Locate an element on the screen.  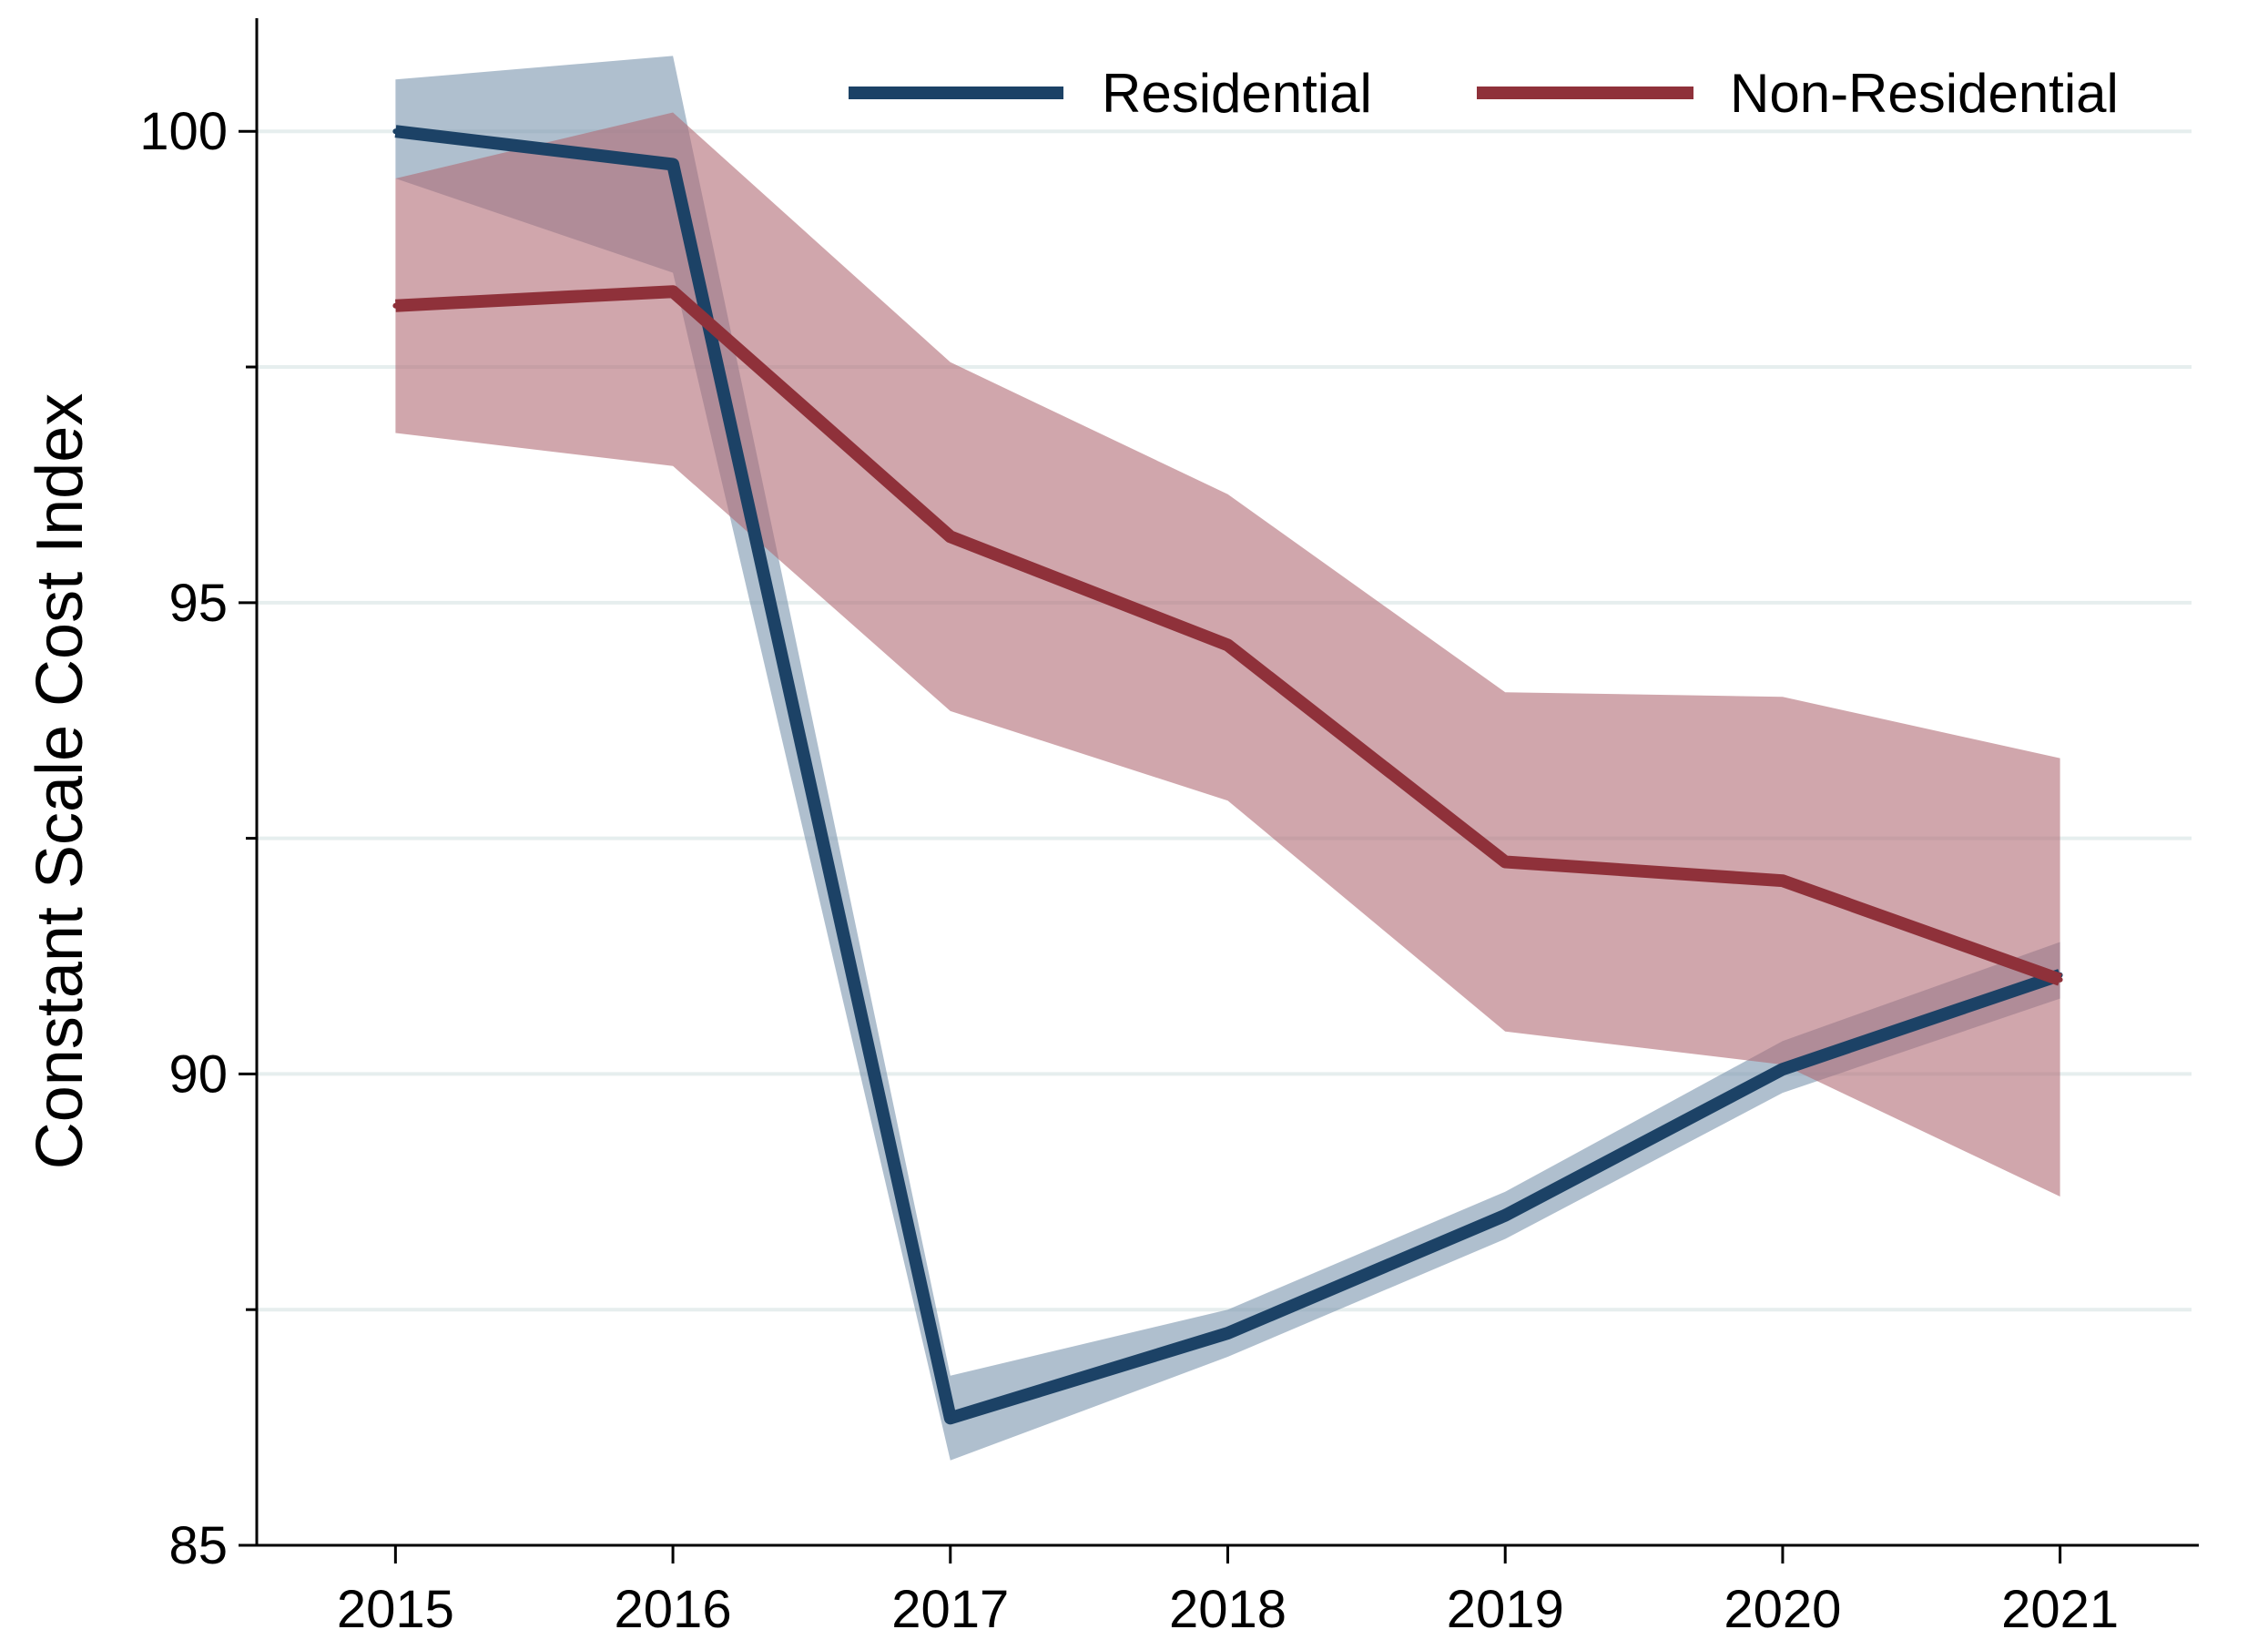
x-tick-label-2021: 2021 is located at coordinates (2060, 1609).